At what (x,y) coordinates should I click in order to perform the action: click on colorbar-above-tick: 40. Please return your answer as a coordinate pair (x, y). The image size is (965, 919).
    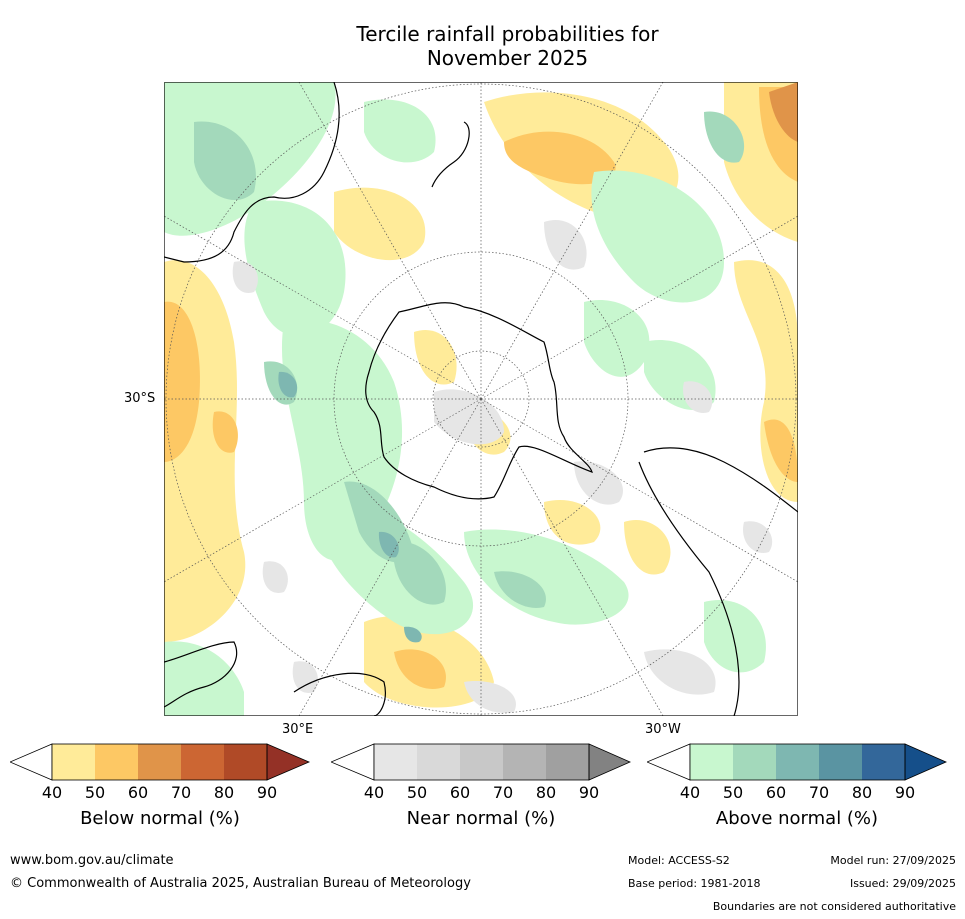
    Looking at the image, I should click on (690, 792).